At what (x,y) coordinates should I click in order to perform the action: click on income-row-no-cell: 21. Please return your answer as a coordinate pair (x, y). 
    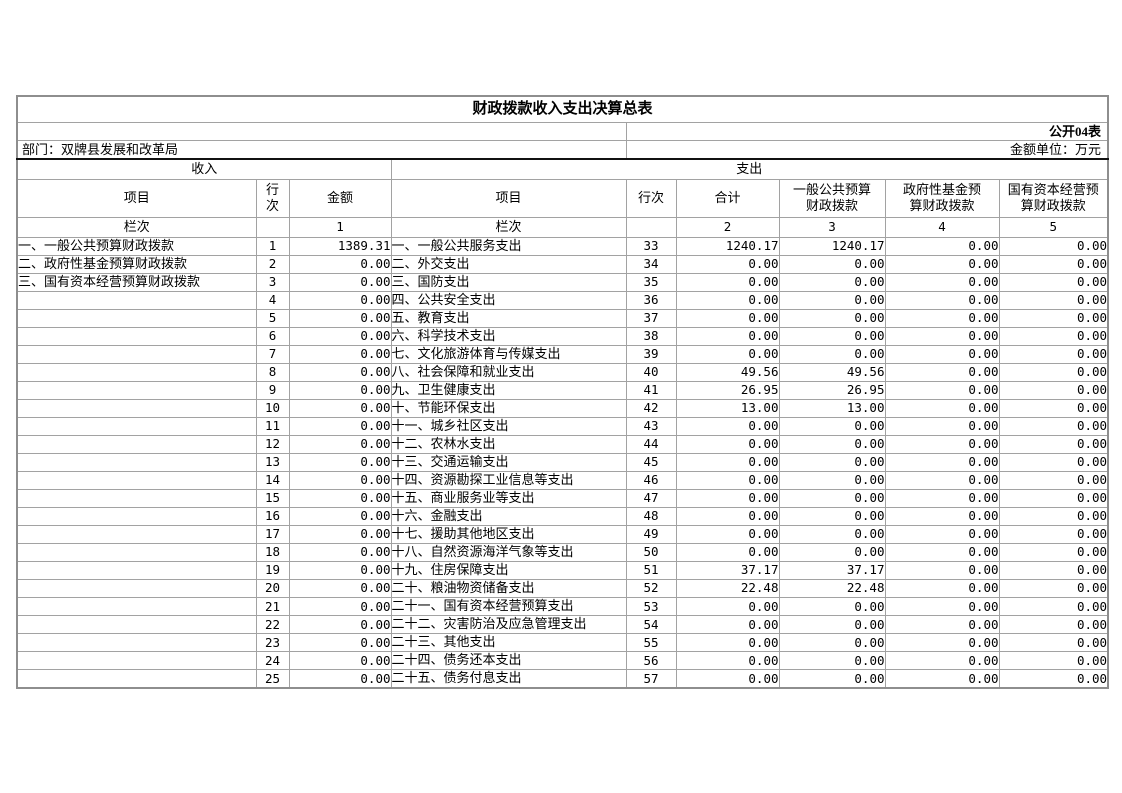
    Looking at the image, I should click on (272, 606).